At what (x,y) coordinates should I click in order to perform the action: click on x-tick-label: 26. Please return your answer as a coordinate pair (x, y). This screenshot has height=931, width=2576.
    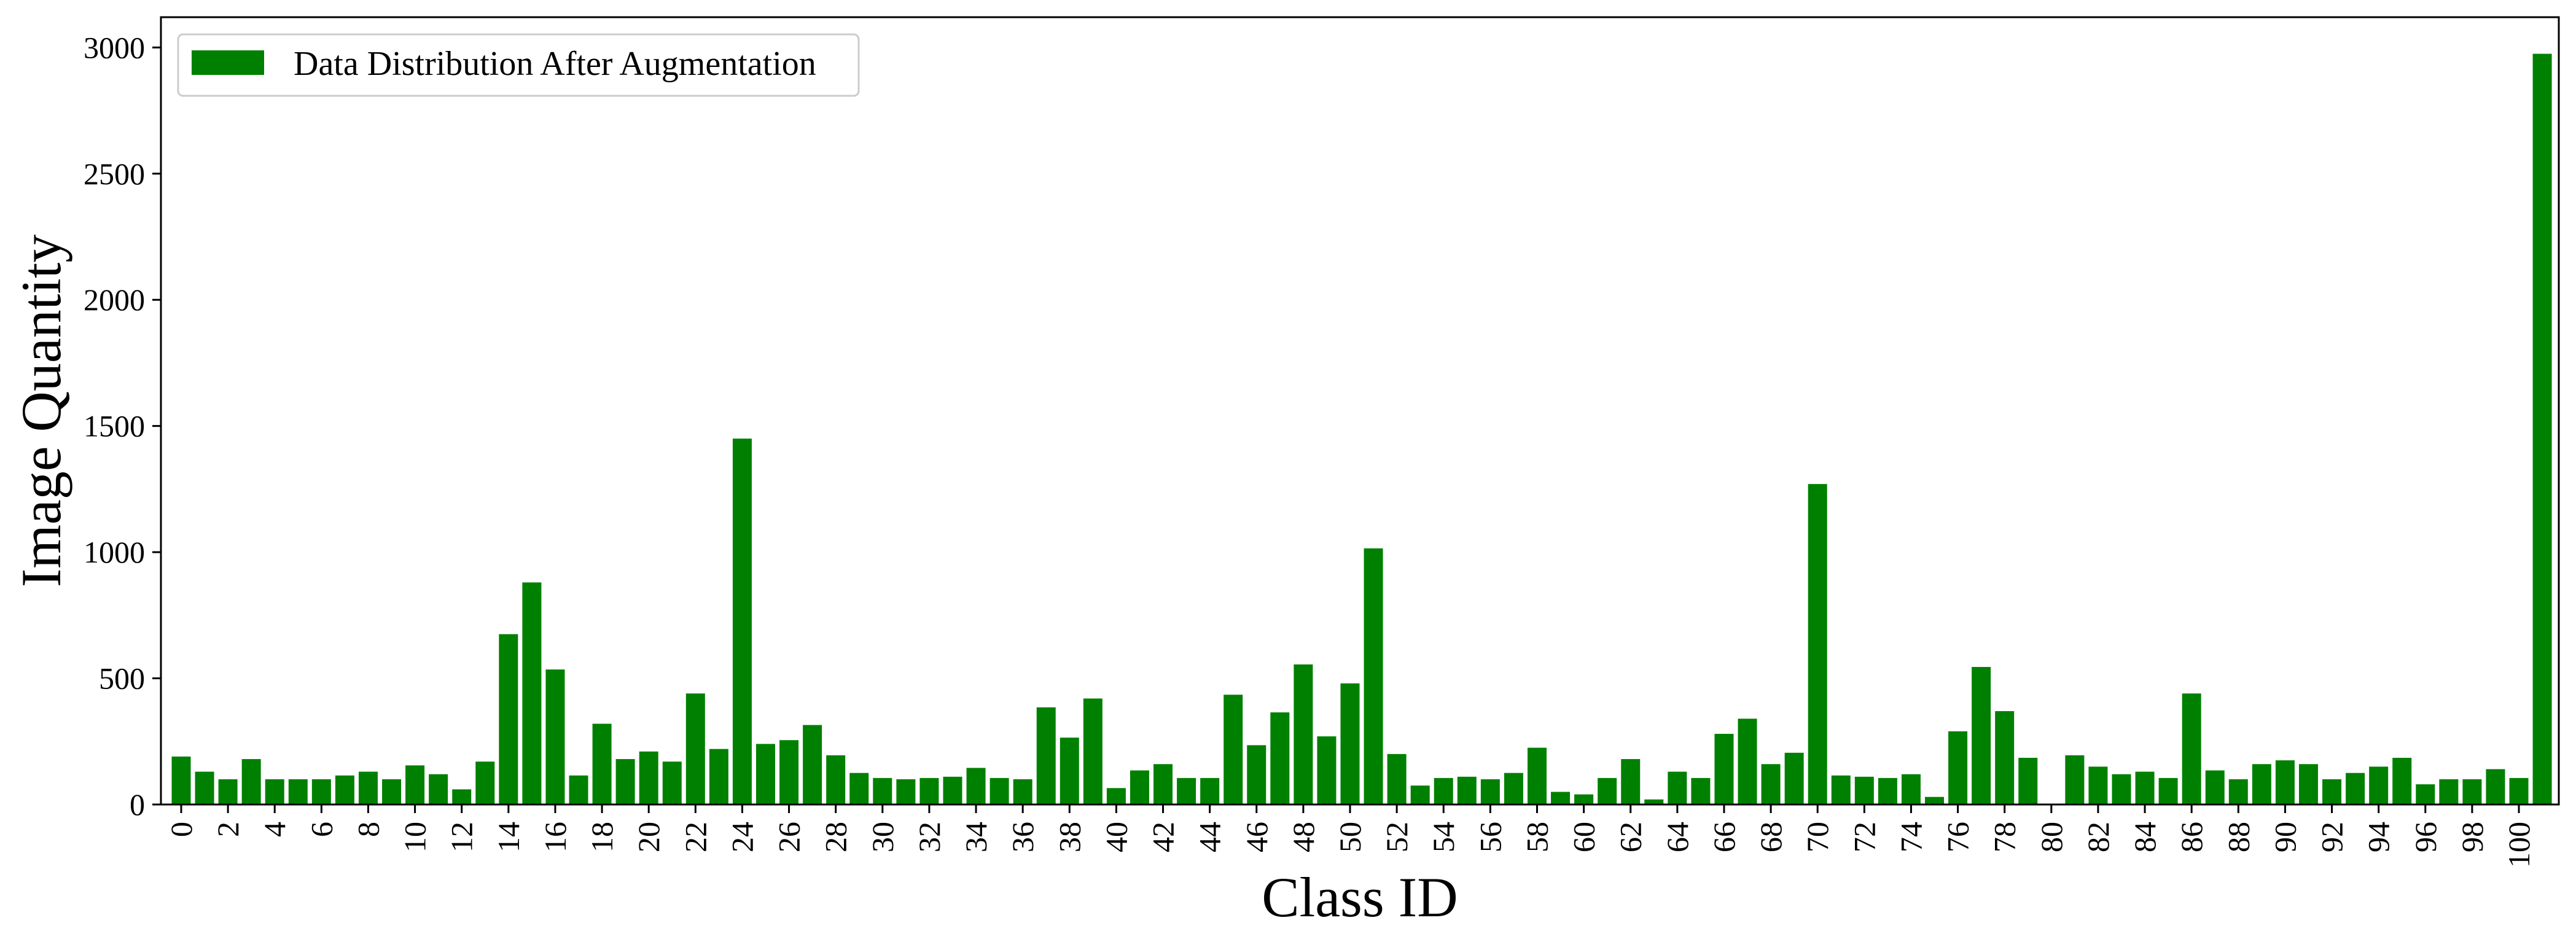
    Looking at the image, I should click on (789, 837).